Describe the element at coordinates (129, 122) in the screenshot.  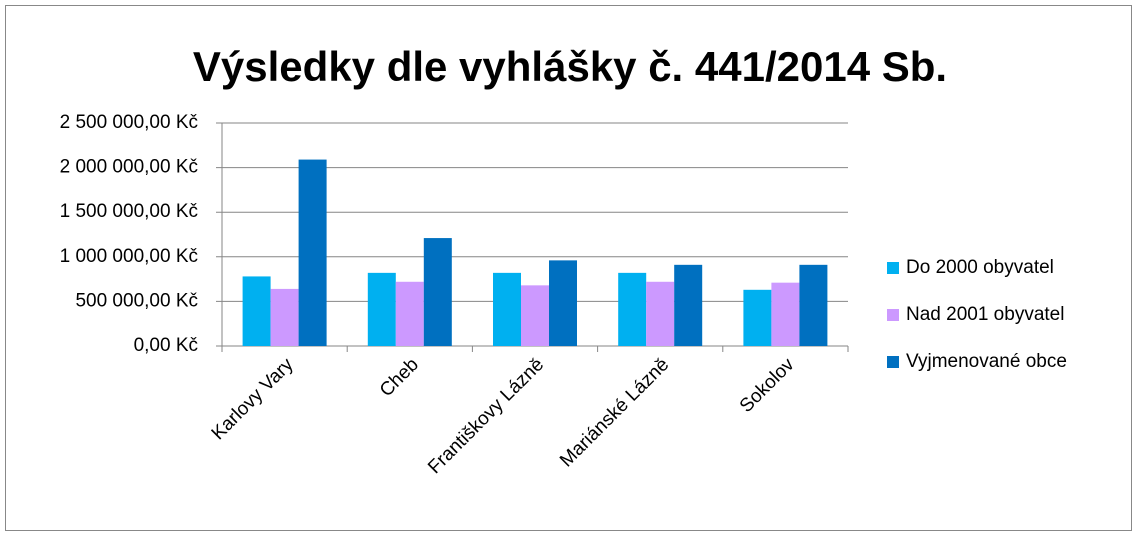
I see `y-tick-label: 2 500 000,00 Kč` at that location.